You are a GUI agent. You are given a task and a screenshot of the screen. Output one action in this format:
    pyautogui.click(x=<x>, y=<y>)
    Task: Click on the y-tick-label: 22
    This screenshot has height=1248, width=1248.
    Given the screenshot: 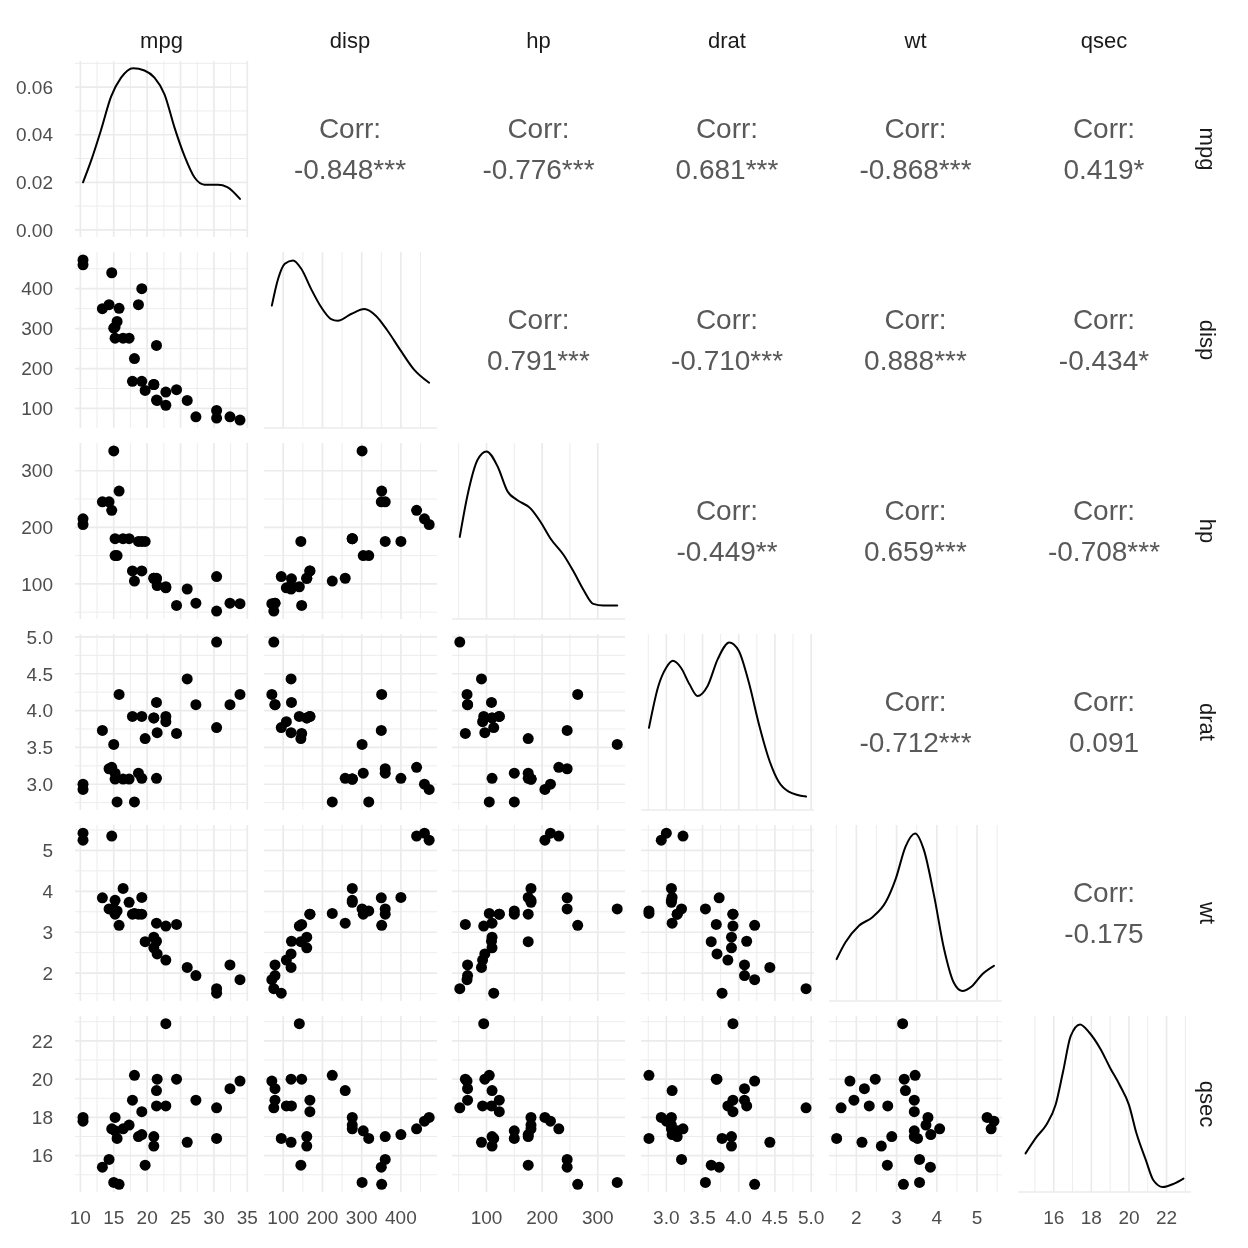 What is the action you would take?
    pyautogui.click(x=42, y=1041)
    